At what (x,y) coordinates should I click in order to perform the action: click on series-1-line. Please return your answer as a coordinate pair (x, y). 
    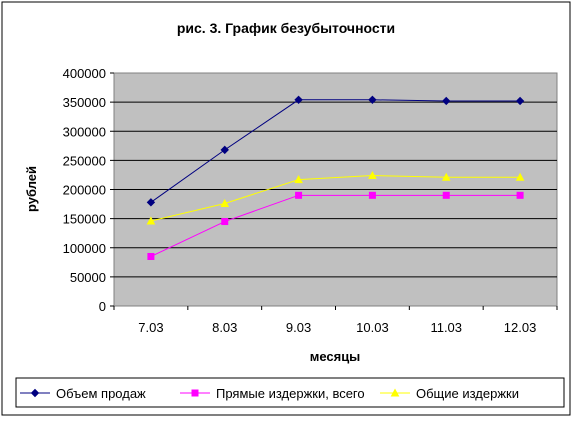
    Looking at the image, I should click on (335, 225).